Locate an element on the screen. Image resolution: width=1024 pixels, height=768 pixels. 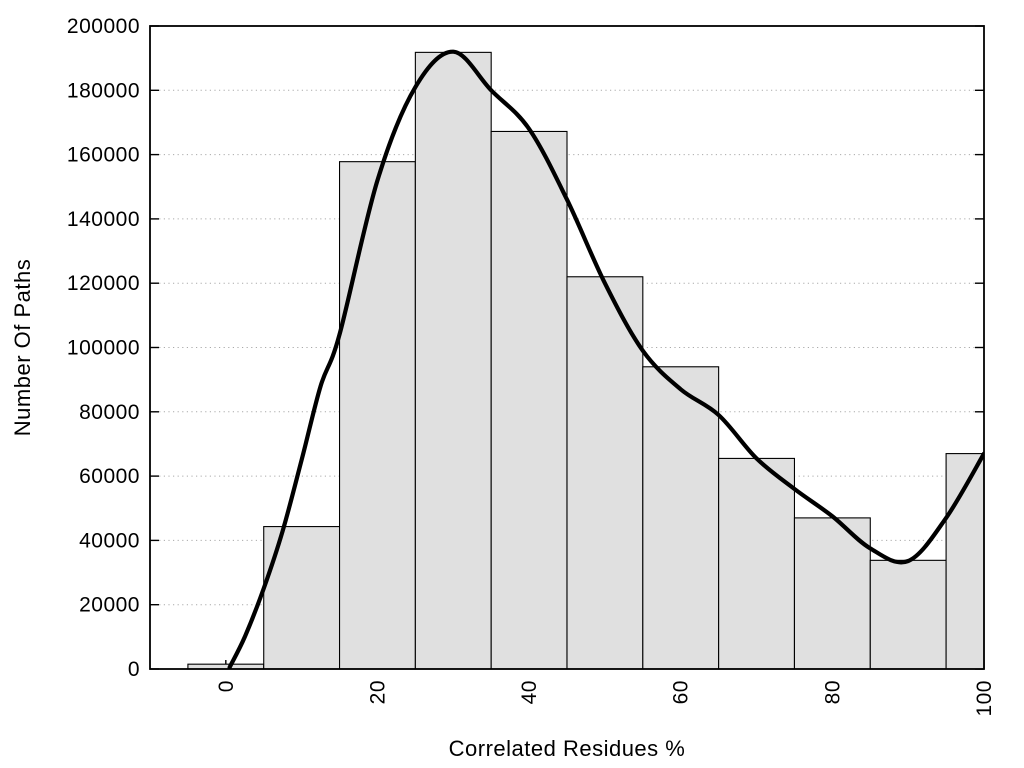
y-tick-label: 40000 is located at coordinates (109, 540).